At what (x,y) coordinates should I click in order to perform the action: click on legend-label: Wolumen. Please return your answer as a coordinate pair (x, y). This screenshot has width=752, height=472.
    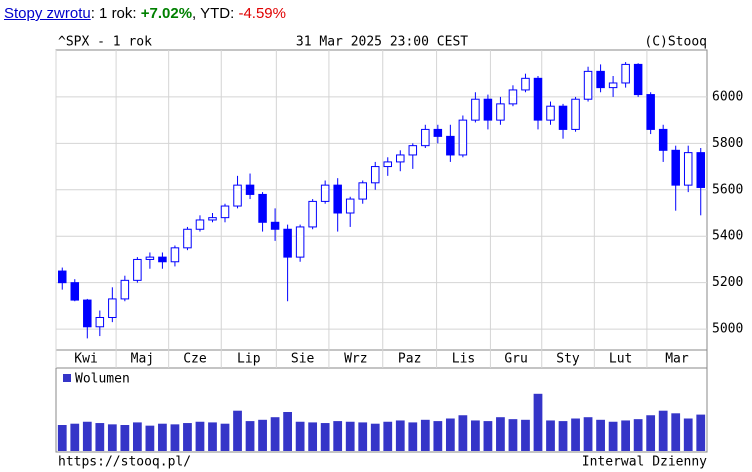
    Looking at the image, I should click on (102, 379).